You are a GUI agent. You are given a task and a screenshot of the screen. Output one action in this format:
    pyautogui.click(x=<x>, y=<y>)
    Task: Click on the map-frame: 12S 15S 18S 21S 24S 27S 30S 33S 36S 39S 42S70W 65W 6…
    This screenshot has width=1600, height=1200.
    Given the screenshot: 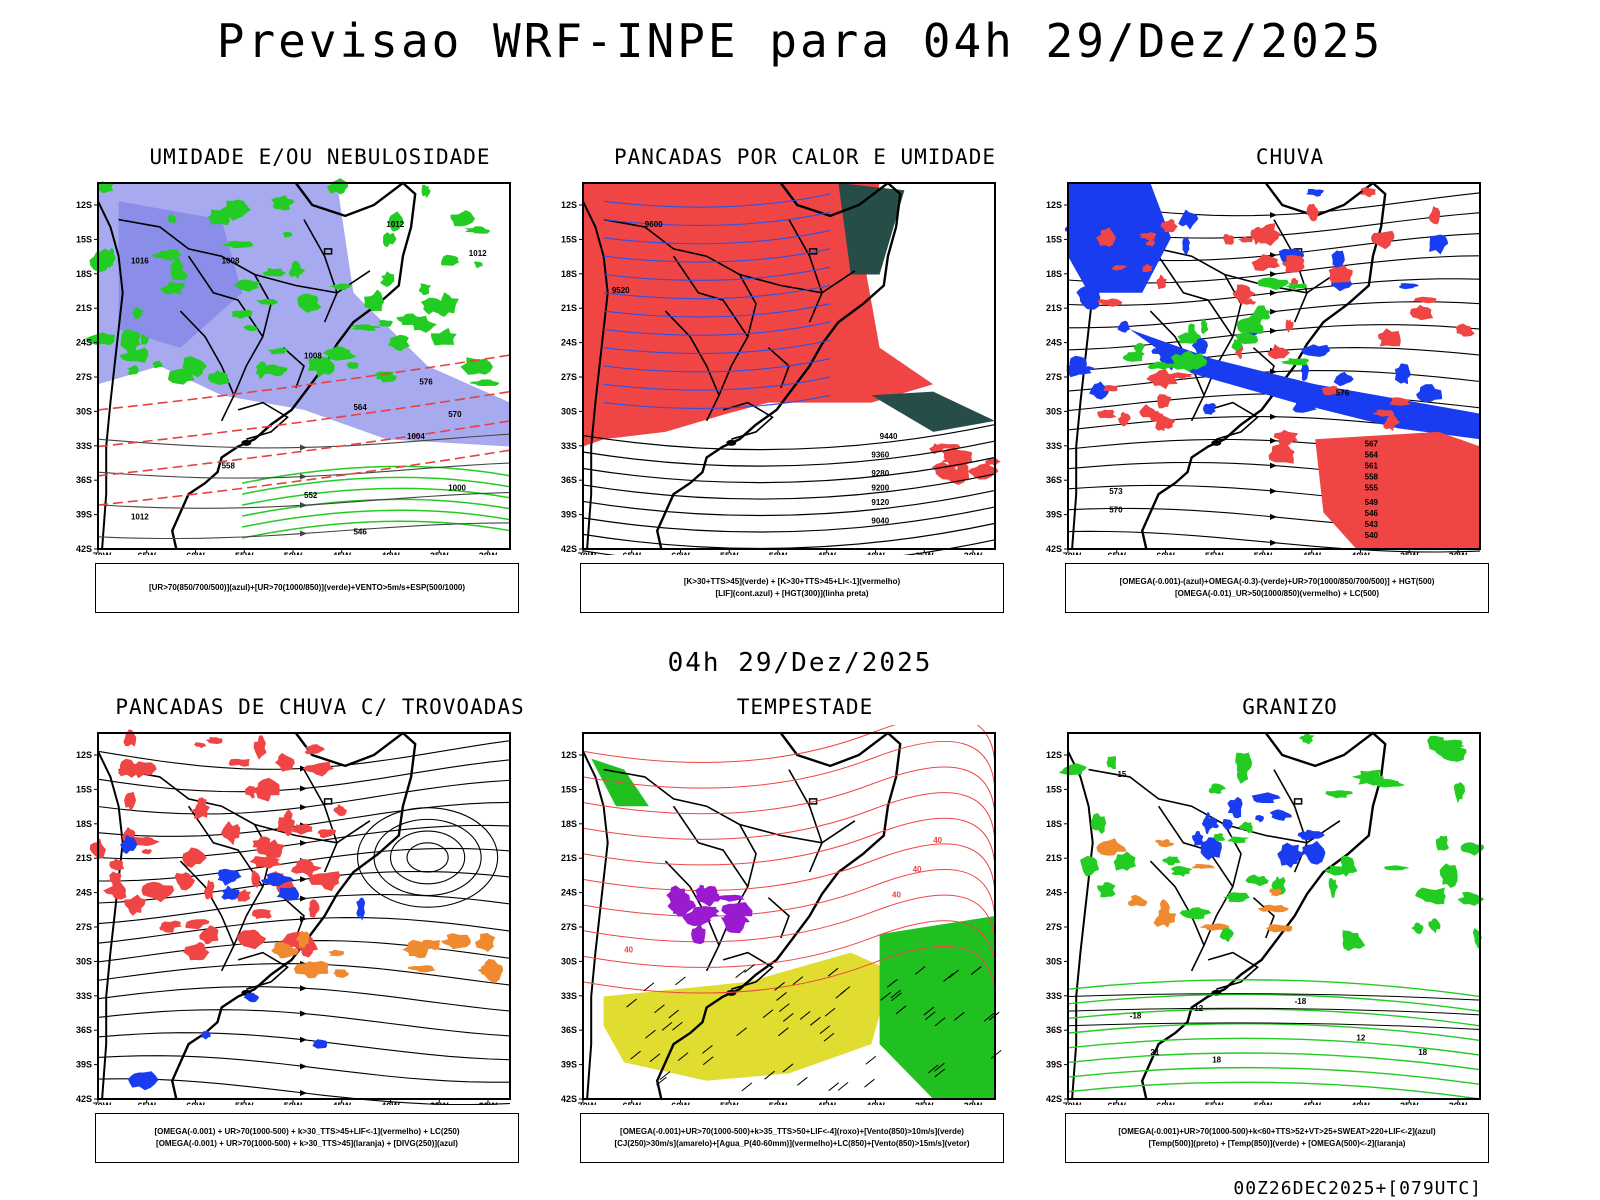 What is the action you would take?
    pyautogui.click(x=778, y=368)
    